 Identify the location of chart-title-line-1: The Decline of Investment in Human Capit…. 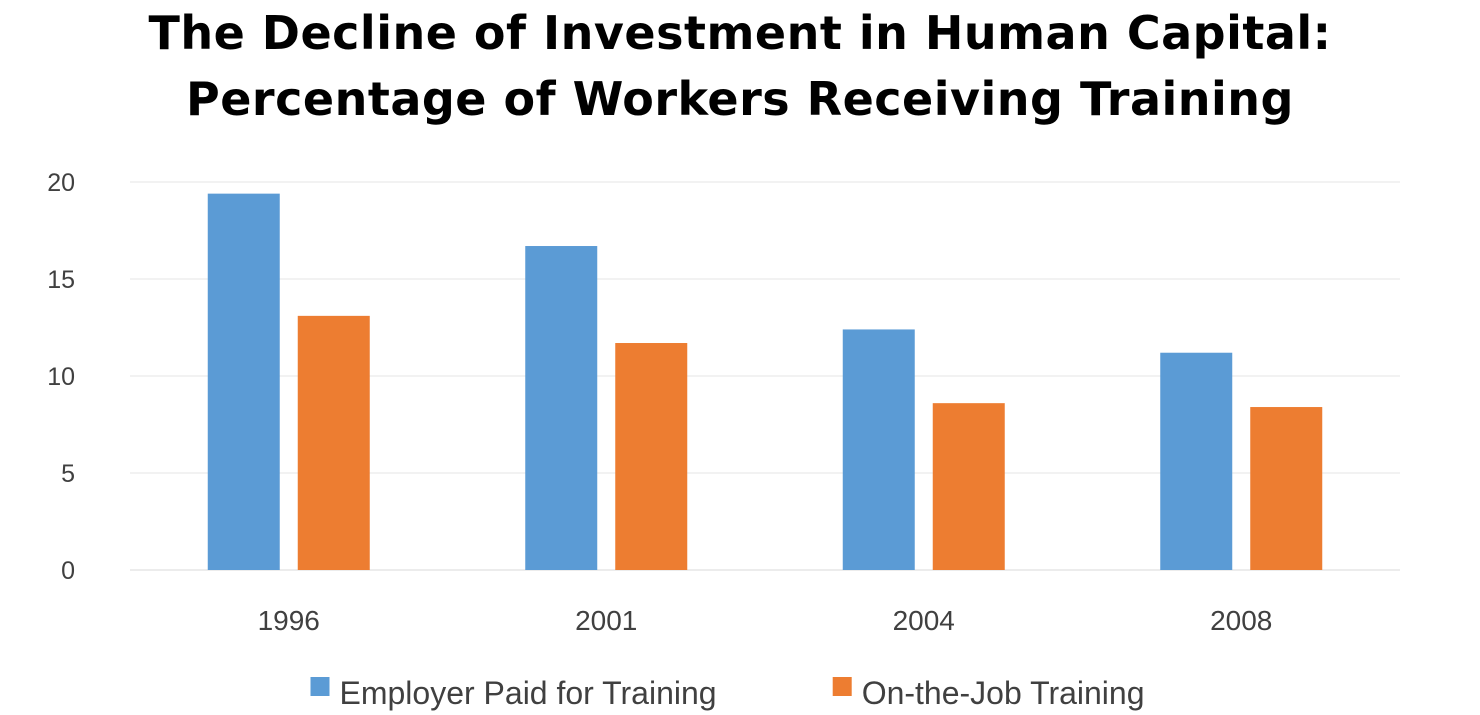
(740, 33).